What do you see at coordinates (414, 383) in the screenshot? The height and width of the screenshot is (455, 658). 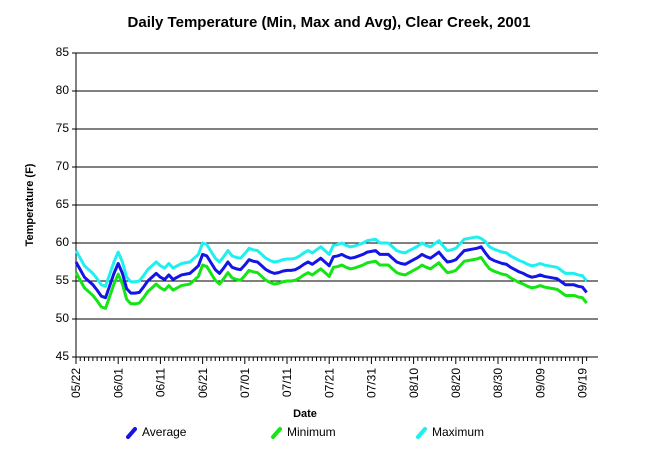 I see `x-tick-label: 08/10` at bounding box center [414, 383].